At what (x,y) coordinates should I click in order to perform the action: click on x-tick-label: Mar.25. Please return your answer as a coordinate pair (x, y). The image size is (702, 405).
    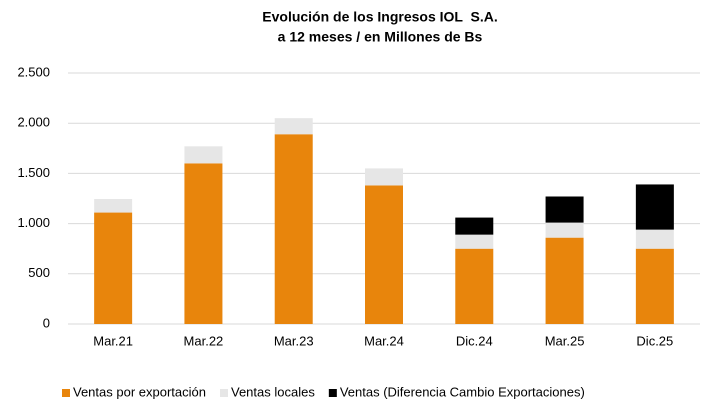
    Looking at the image, I should click on (565, 340).